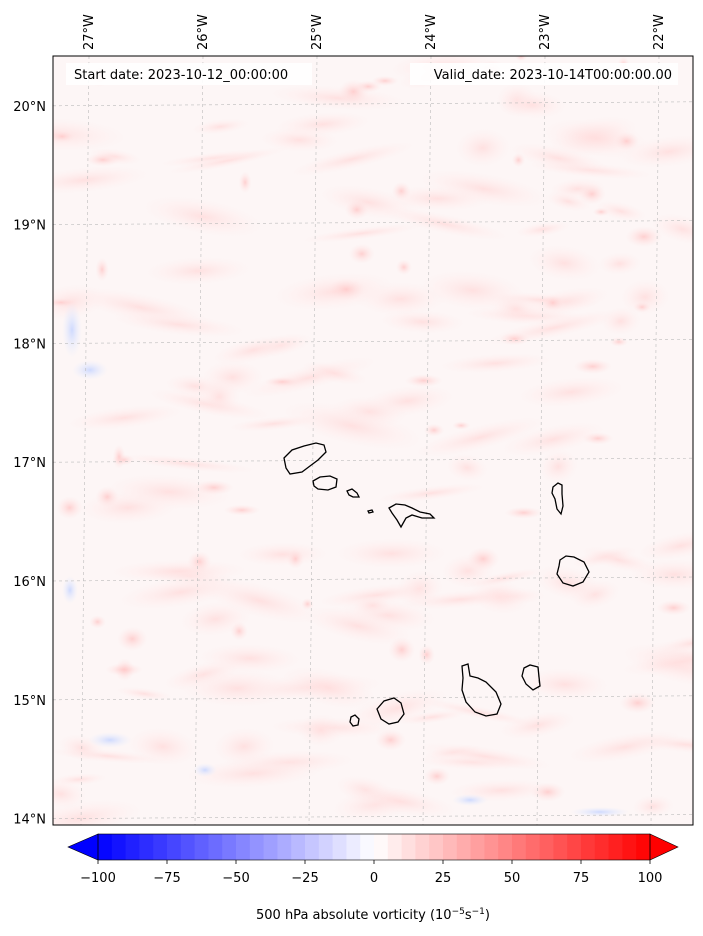  Describe the element at coordinates (374, 32) in the screenshot. I see `longitude-labels: 27°W 26°W 25°W 24°W 23°W 22°W` at that location.